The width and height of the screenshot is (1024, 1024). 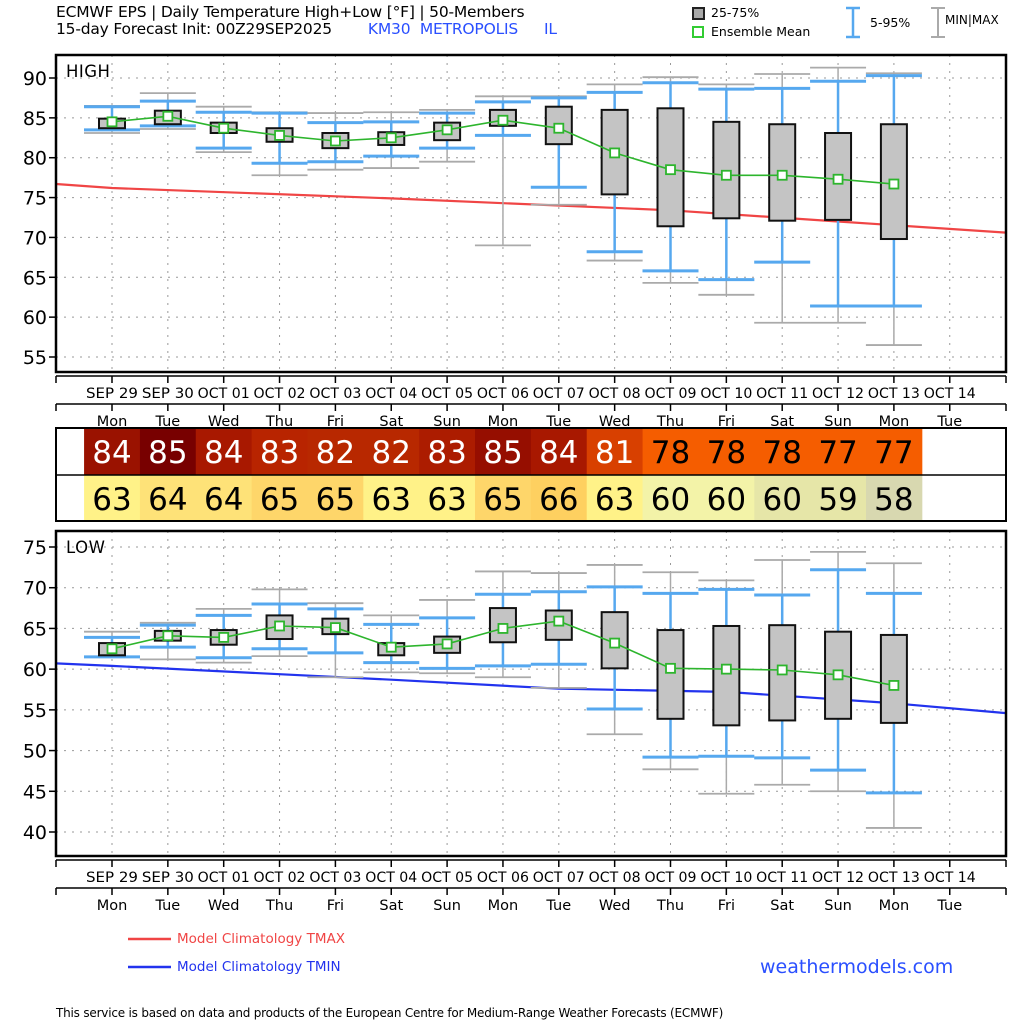 What do you see at coordinates (972, 20) in the screenshot?
I see `minmax-legend-label: MIN|MAX` at bounding box center [972, 20].